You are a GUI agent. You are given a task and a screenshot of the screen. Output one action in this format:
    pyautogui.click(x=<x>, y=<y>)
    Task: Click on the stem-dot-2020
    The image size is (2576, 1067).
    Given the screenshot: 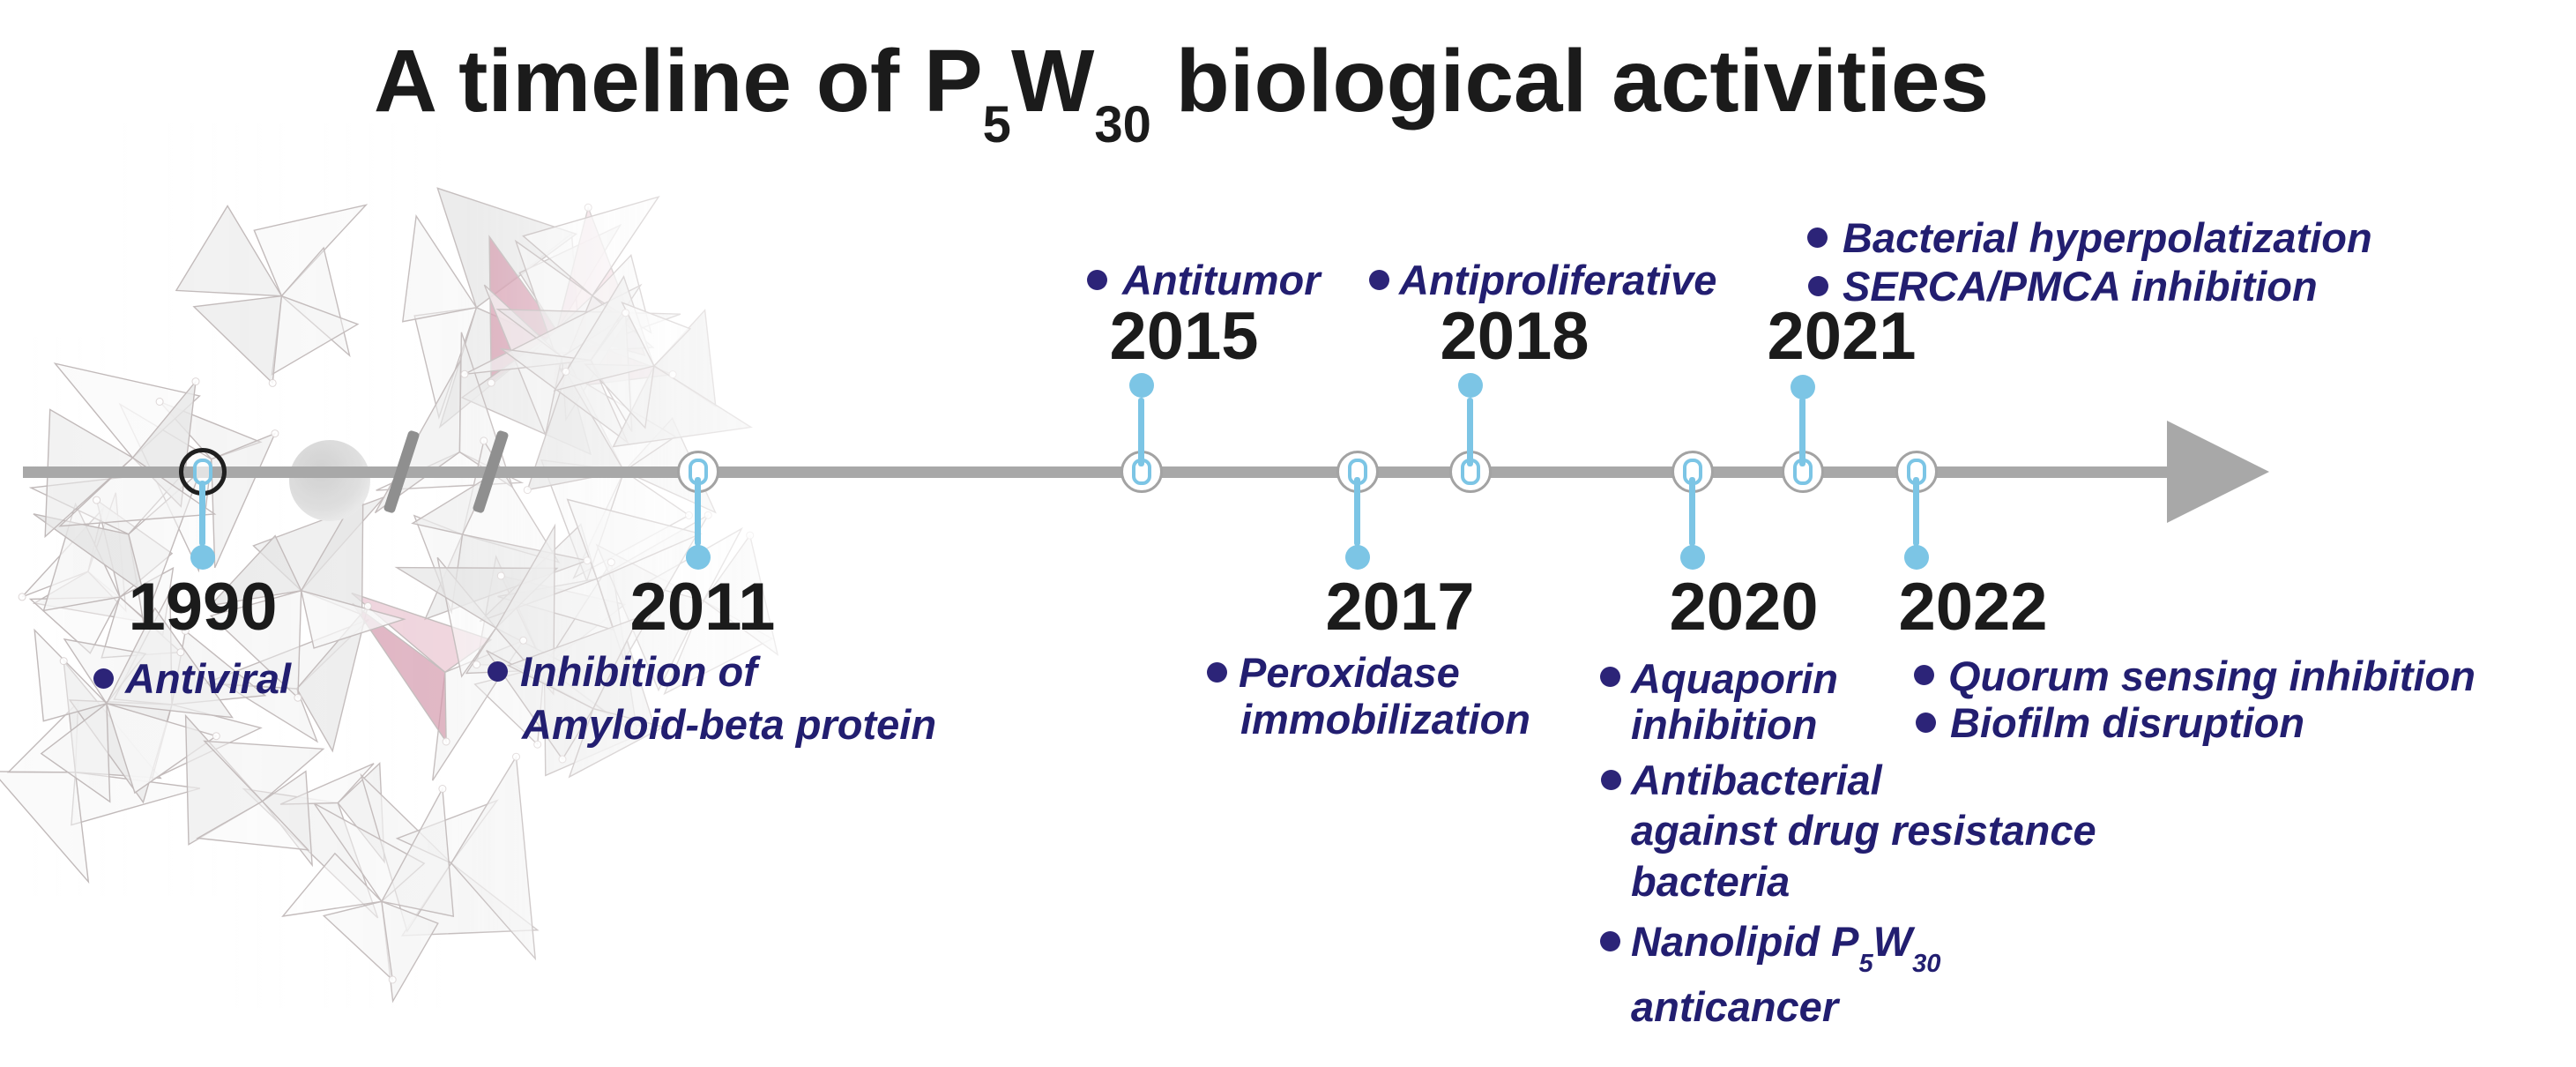 What is the action you would take?
    pyautogui.click(x=1692, y=557)
    